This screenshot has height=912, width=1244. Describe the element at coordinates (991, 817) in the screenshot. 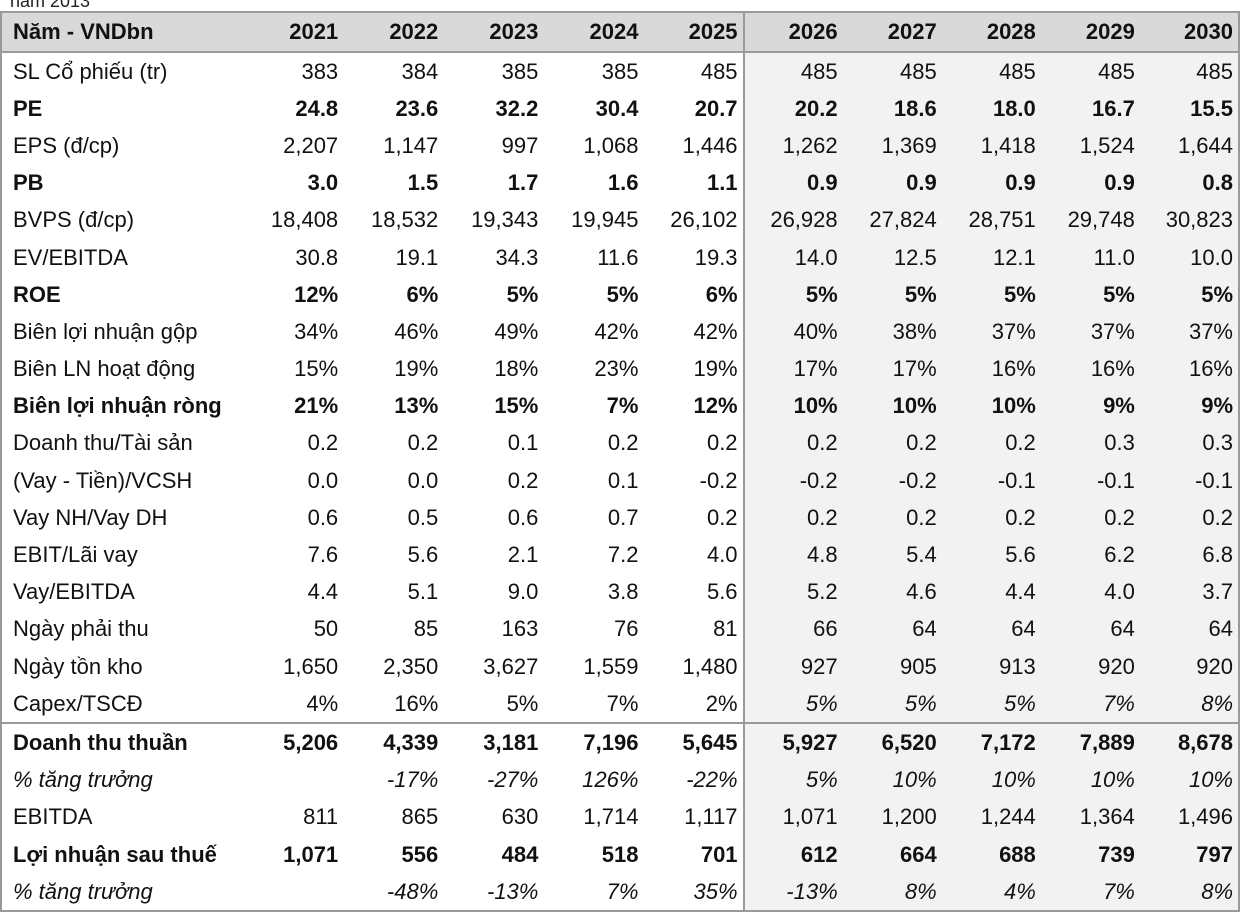

I see `table-cell: 1,244` at that location.